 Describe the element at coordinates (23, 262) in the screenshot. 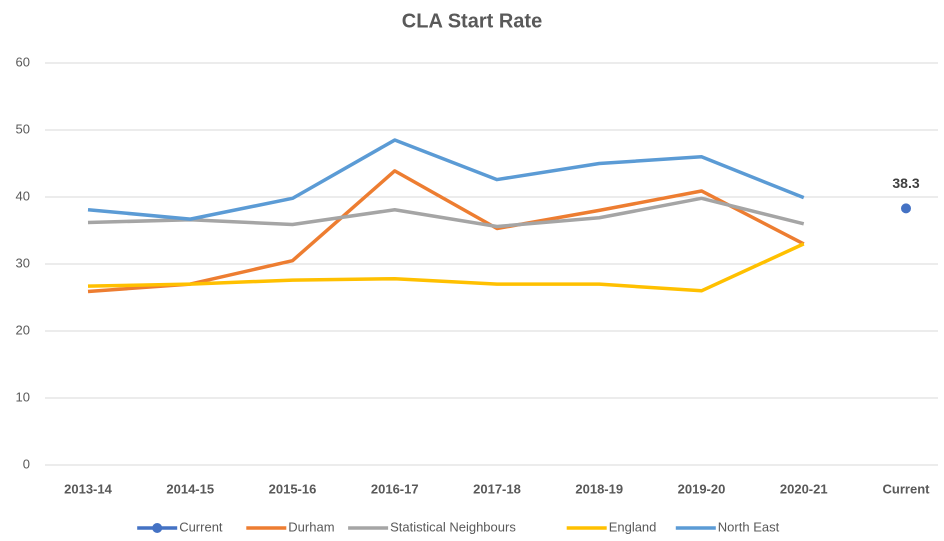

I see `y-tick-label: 30` at that location.